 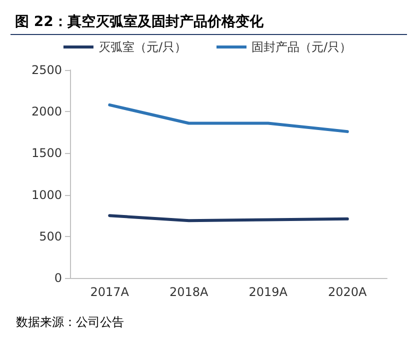 What do you see at coordinates (46, 195) in the screenshot?
I see `y-tick-label: 1000` at bounding box center [46, 195].